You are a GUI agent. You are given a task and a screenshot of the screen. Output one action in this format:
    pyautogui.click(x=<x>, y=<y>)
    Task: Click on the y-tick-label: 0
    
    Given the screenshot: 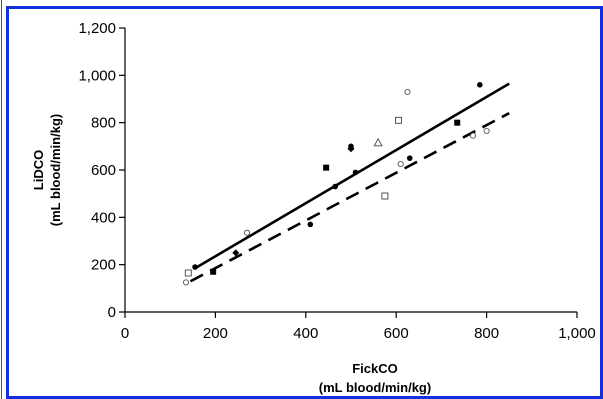 What is the action you would take?
    pyautogui.click(x=112, y=312)
    